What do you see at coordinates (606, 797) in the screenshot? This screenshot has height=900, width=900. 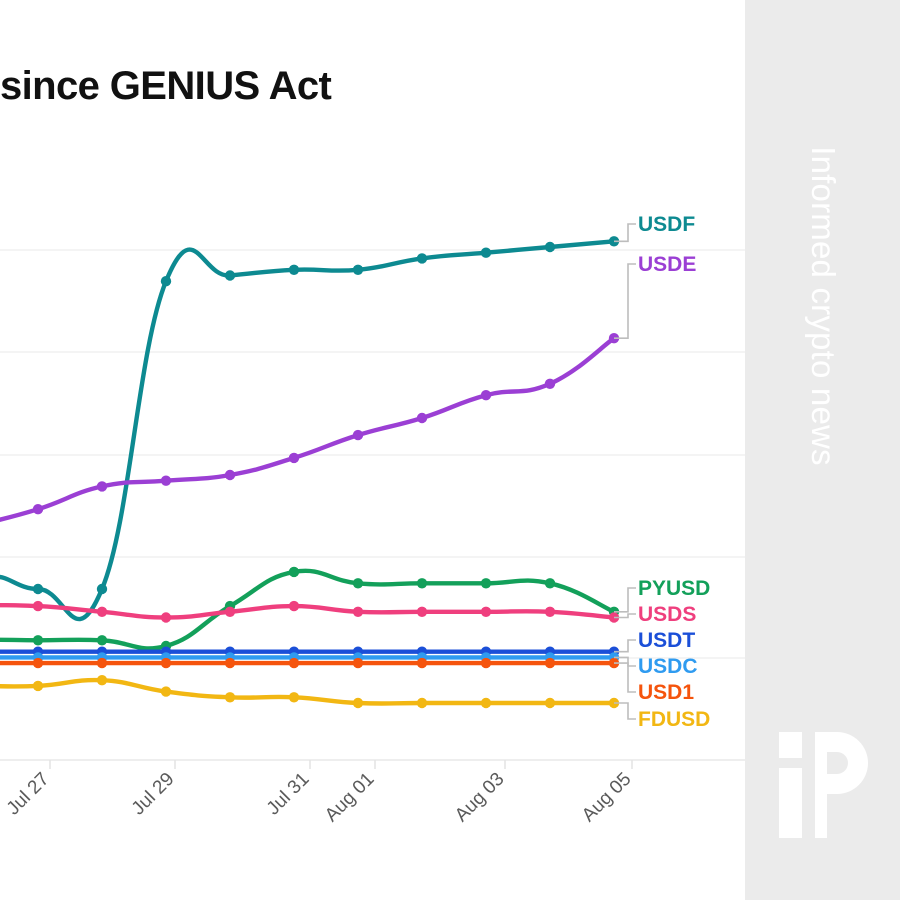 I see `svg-text: Aug 05` at bounding box center [606, 797].